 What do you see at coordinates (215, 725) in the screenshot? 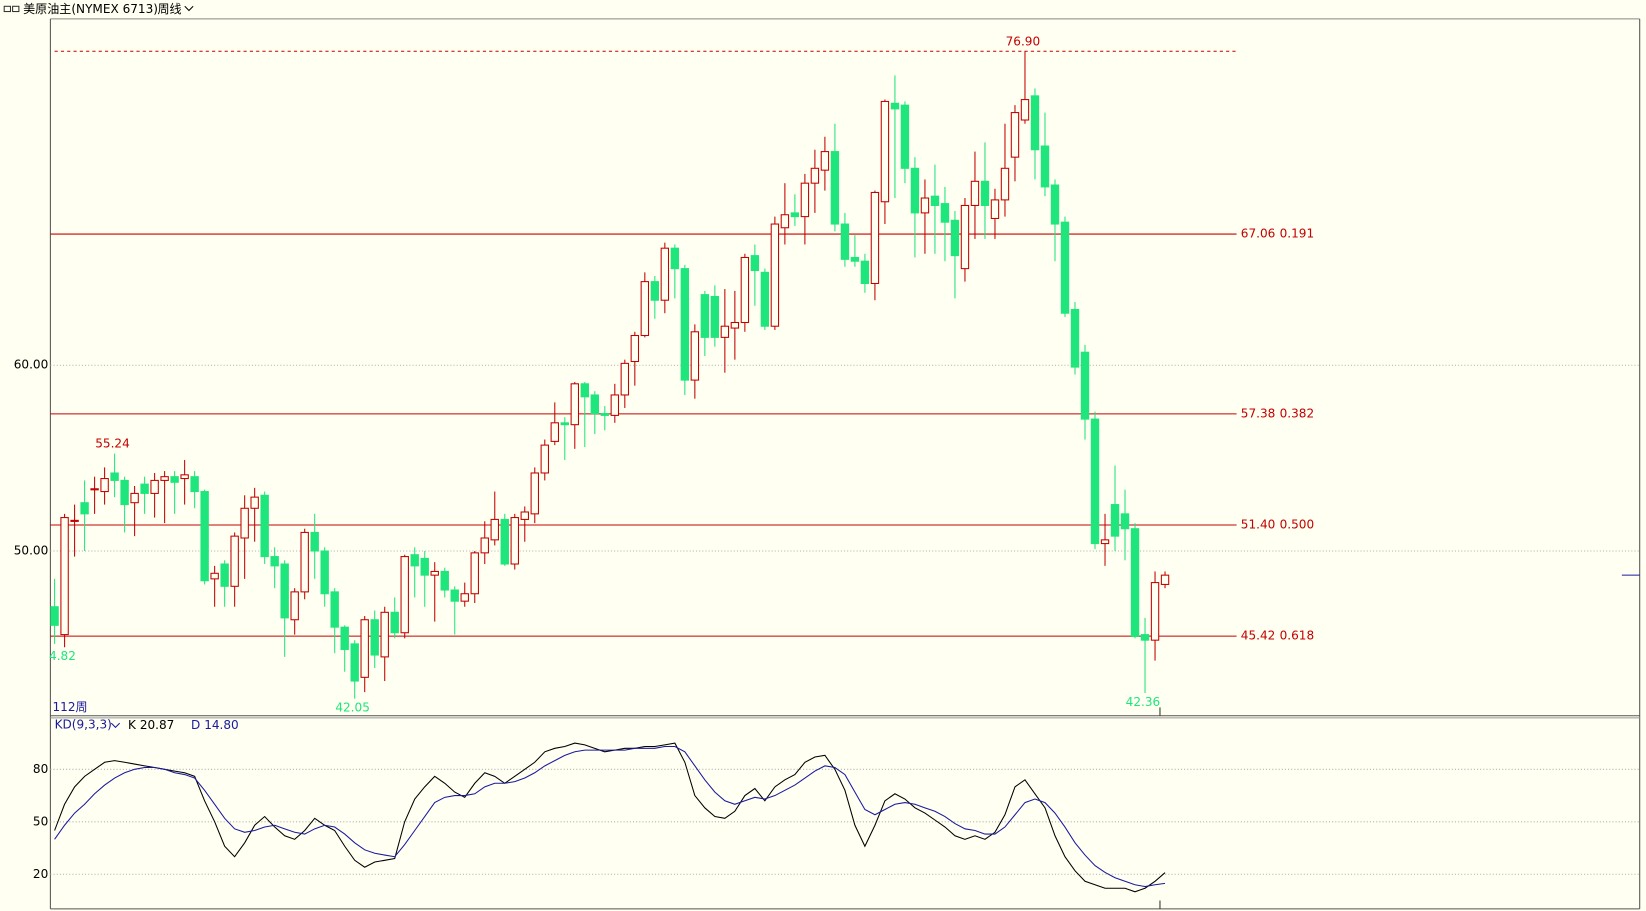
I see `legend-d: D 14.80` at bounding box center [215, 725].